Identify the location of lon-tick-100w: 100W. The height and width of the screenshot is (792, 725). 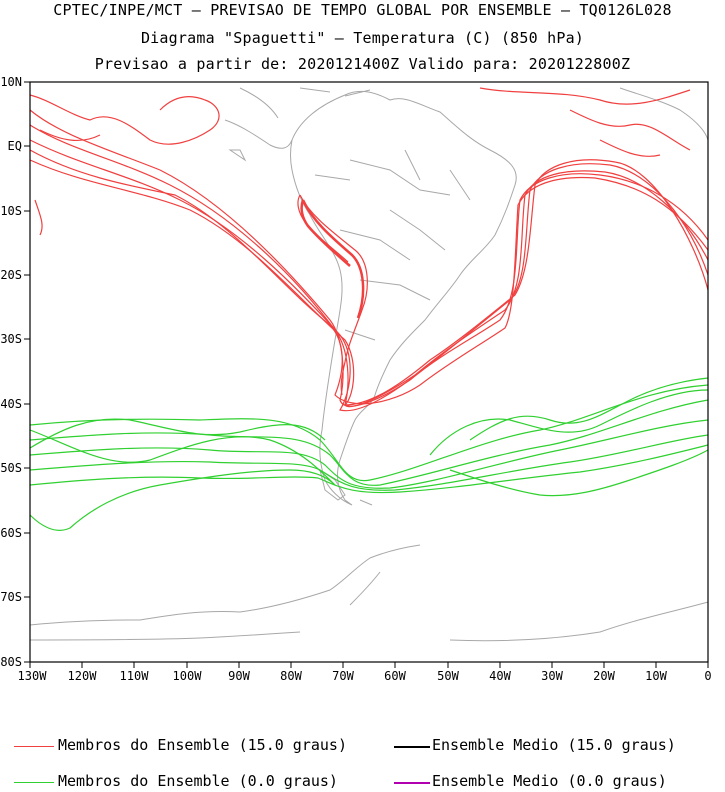
(188, 672).